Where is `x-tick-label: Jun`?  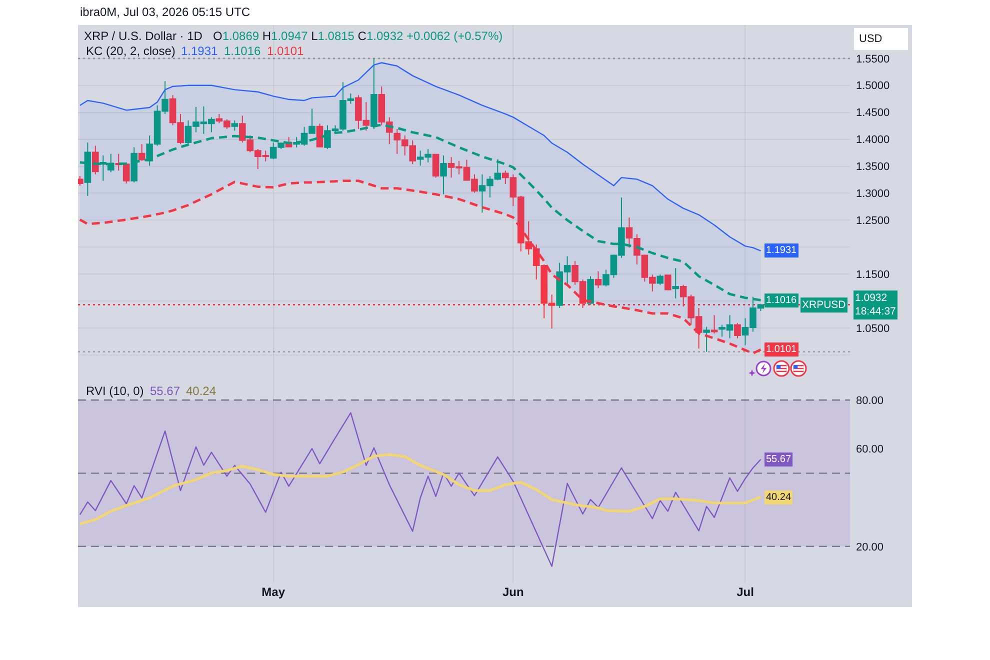 x-tick-label: Jun is located at coordinates (513, 592).